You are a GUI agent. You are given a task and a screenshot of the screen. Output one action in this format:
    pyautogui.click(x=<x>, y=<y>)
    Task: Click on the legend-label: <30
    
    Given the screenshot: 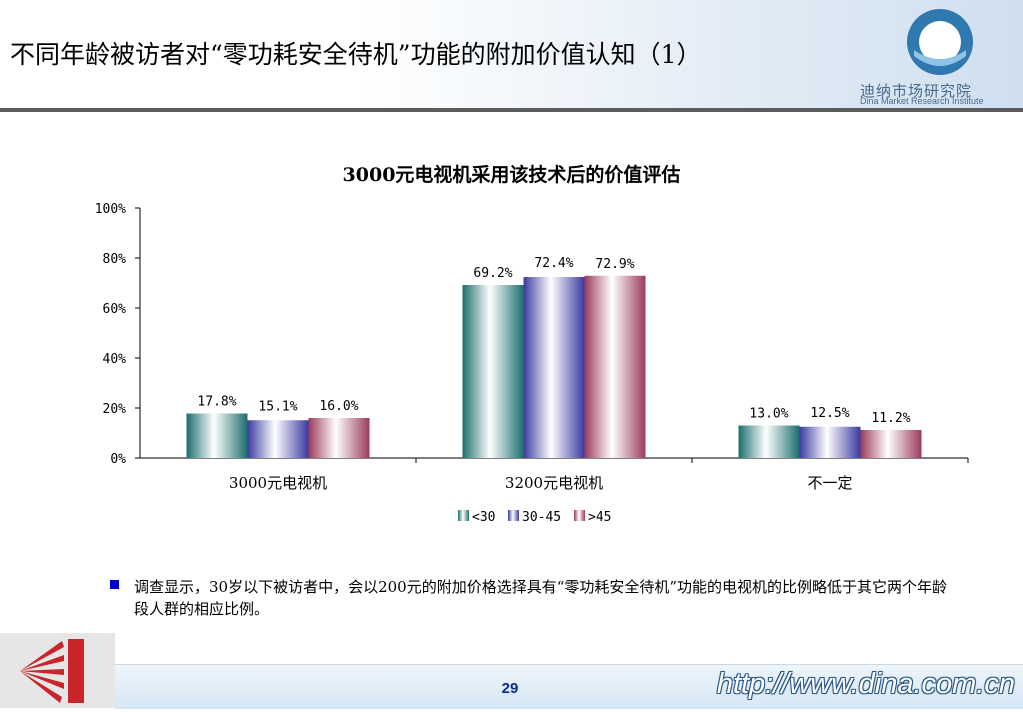 What is the action you would take?
    pyautogui.click(x=483, y=517)
    